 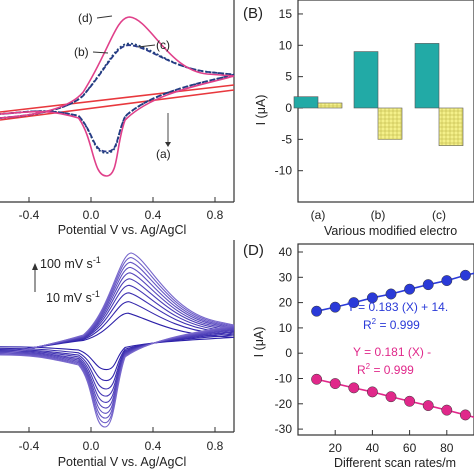 I want to click on panel-c-x-axis-label: Potential V vs. Ag/AgCl, so click(x=122, y=462).